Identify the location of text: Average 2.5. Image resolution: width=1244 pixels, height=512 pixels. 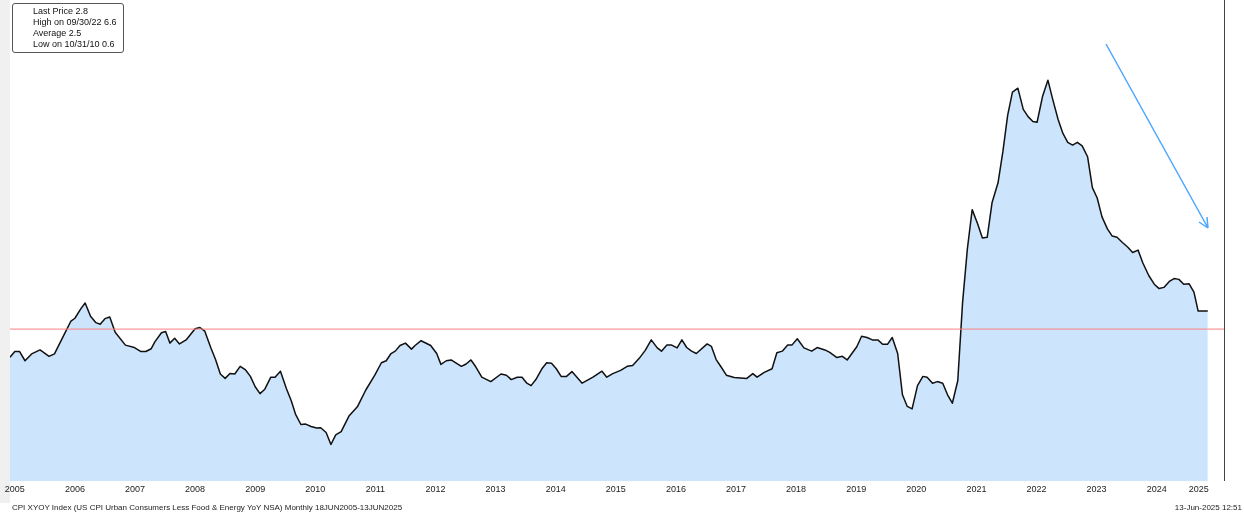
(58, 33).